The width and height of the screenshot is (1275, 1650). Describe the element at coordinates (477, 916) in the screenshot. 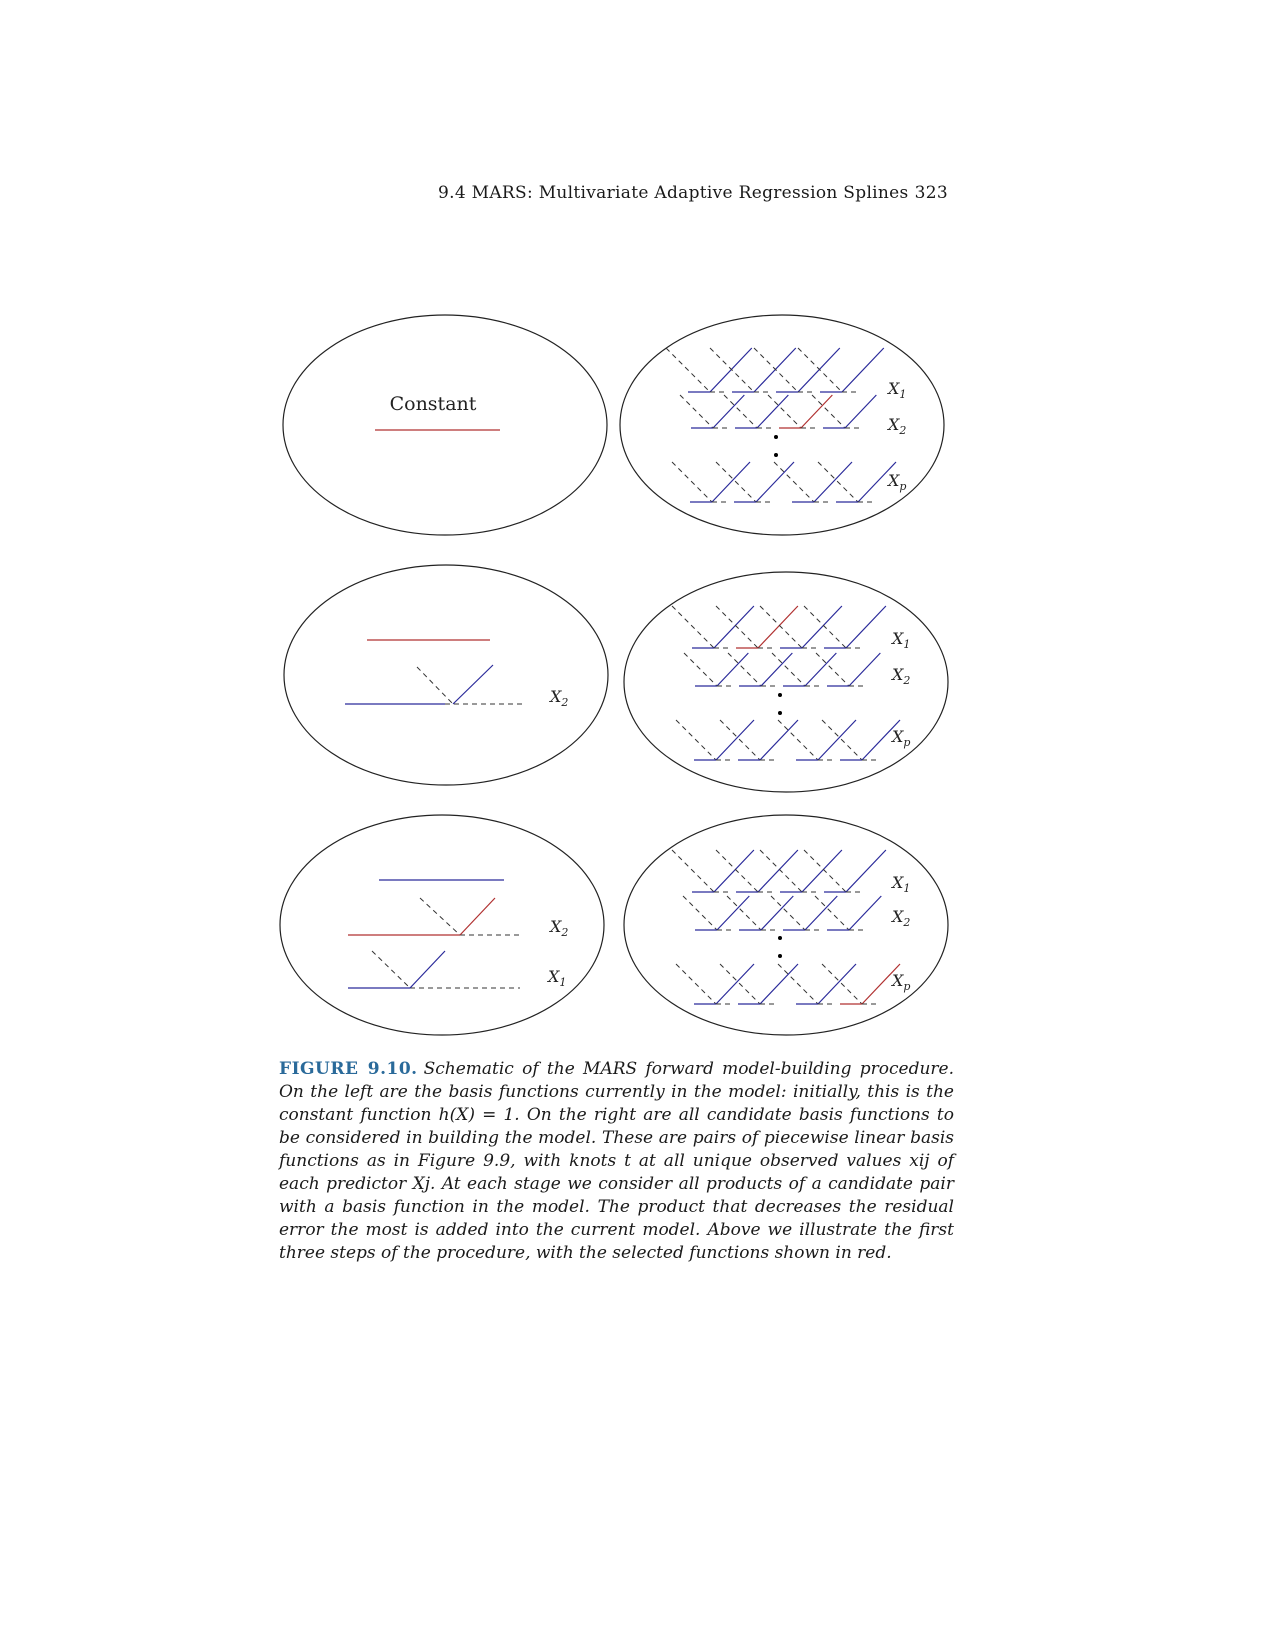

I see `hinge-x2-solid-selected` at that location.